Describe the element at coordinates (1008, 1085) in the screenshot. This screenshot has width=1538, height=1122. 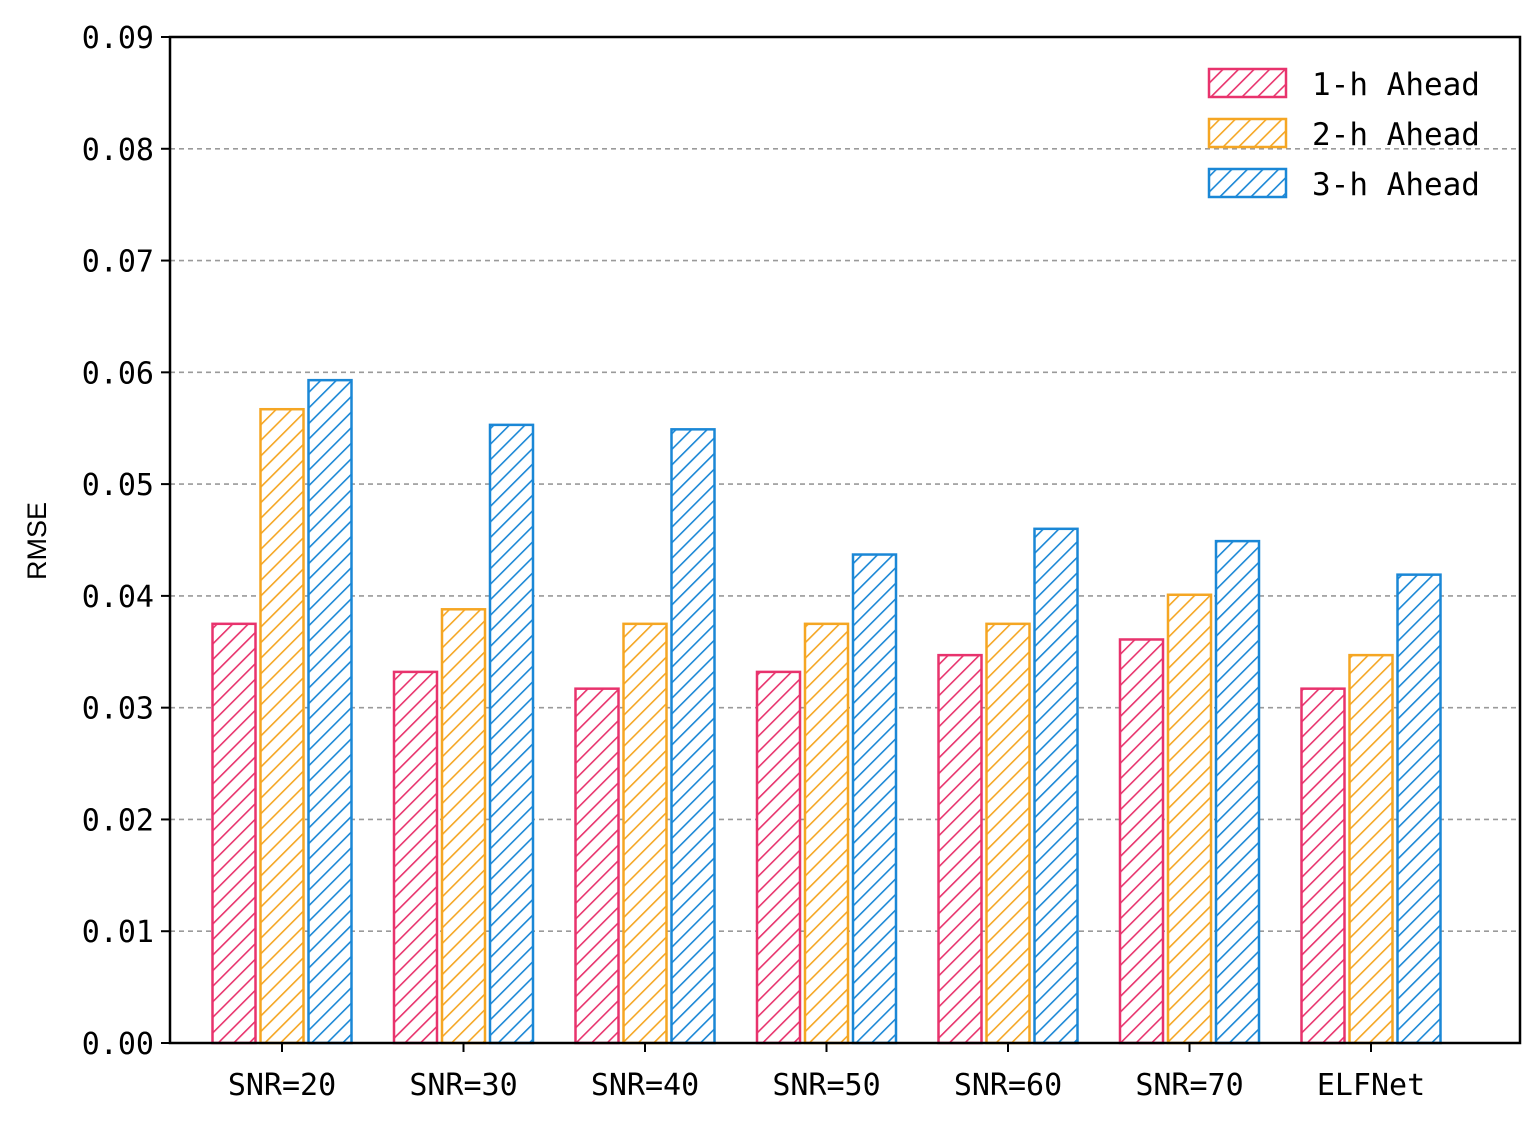
I see `x-tick-label: SNR=60` at that location.